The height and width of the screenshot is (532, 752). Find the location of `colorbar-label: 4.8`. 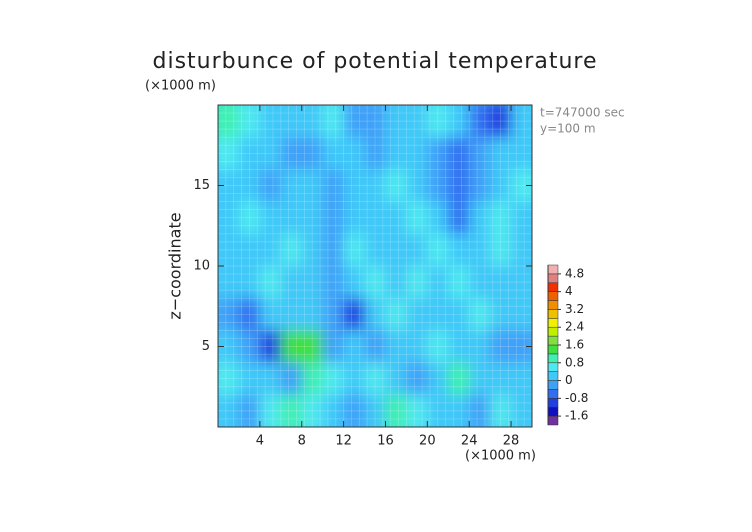

colorbar-label: 4.8 is located at coordinates (574, 273).